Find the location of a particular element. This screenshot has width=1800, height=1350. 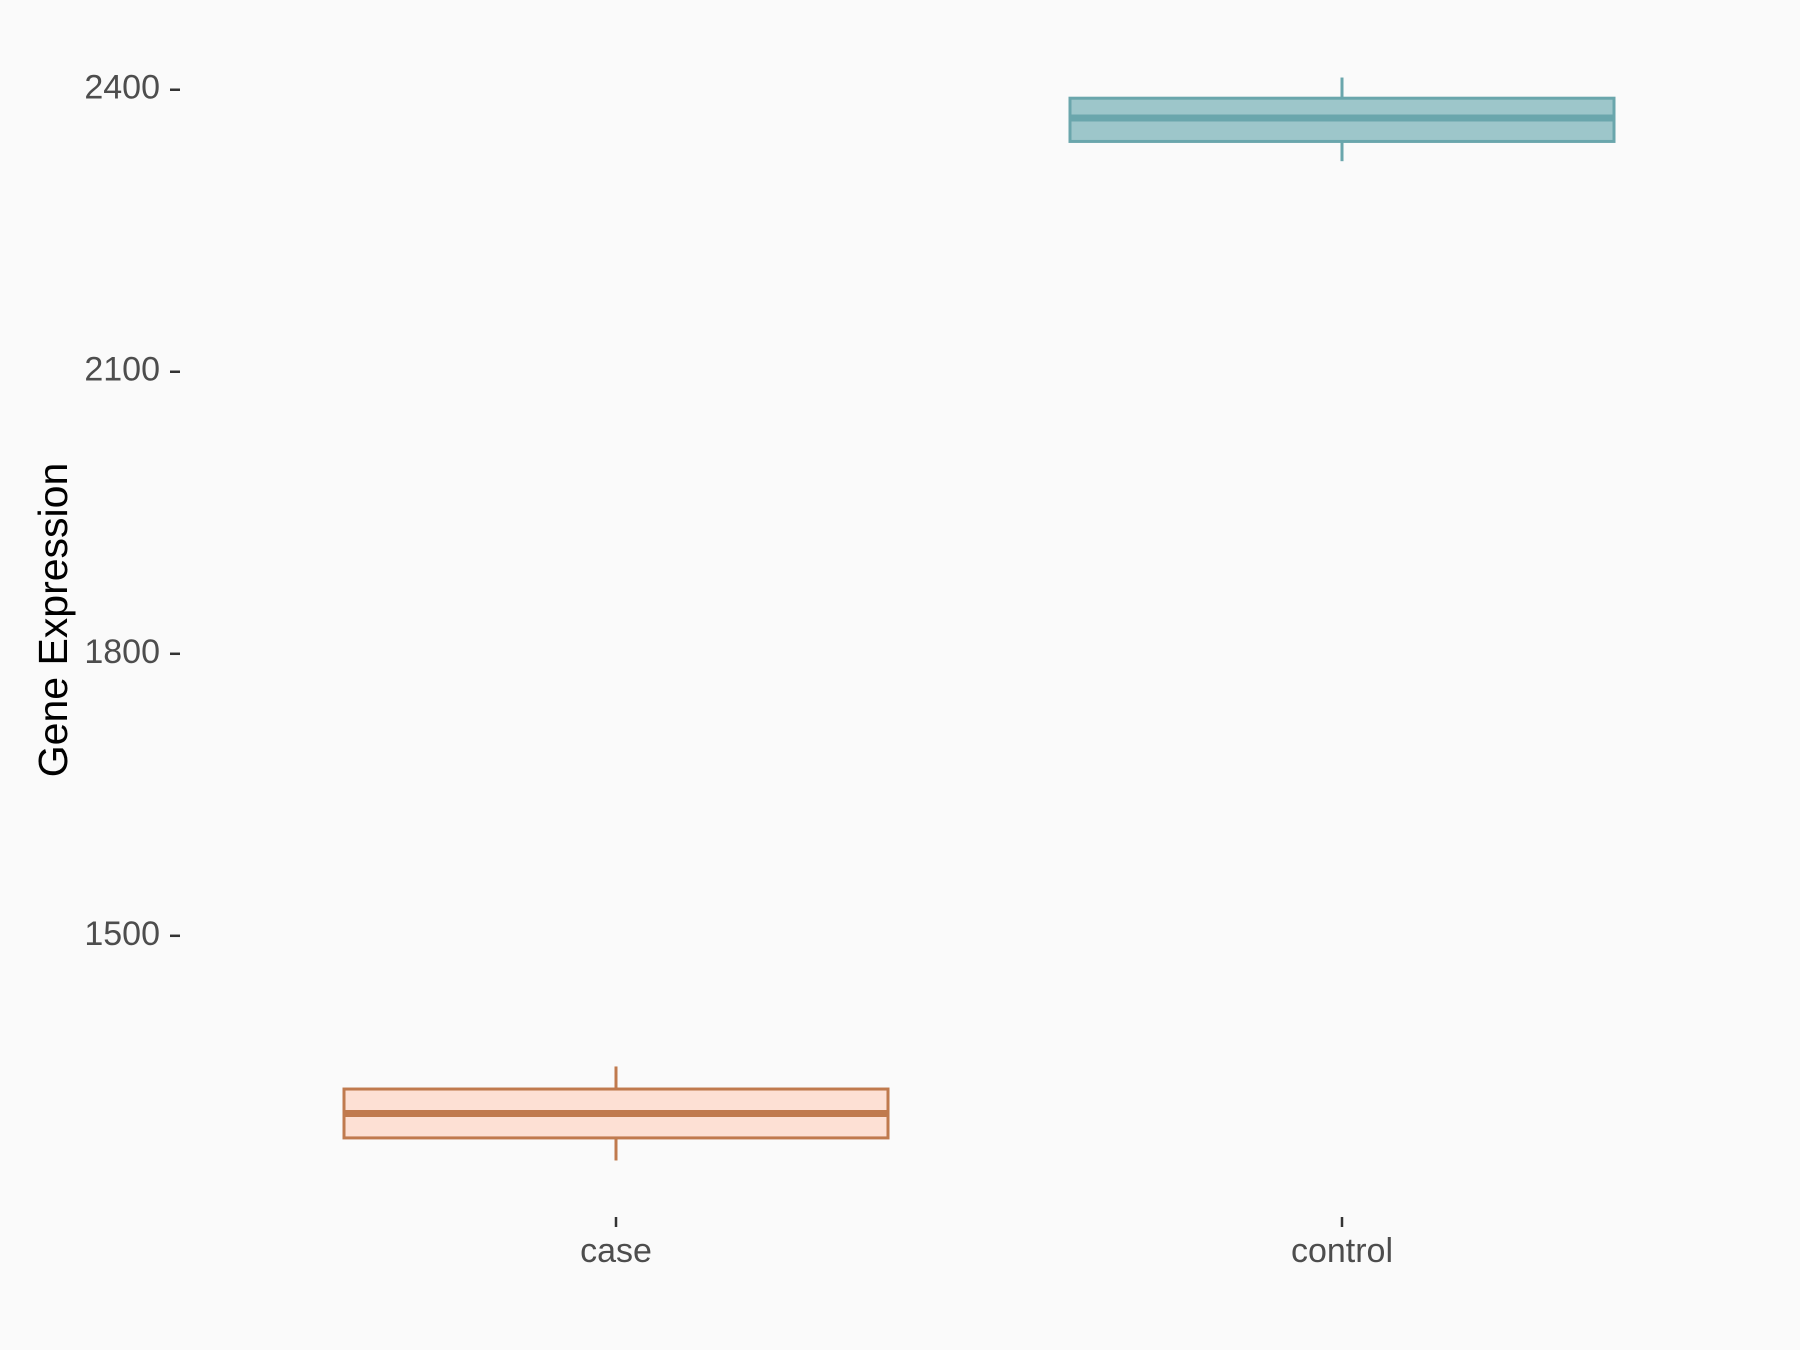

x-tick-label: case is located at coordinates (616, 1251).